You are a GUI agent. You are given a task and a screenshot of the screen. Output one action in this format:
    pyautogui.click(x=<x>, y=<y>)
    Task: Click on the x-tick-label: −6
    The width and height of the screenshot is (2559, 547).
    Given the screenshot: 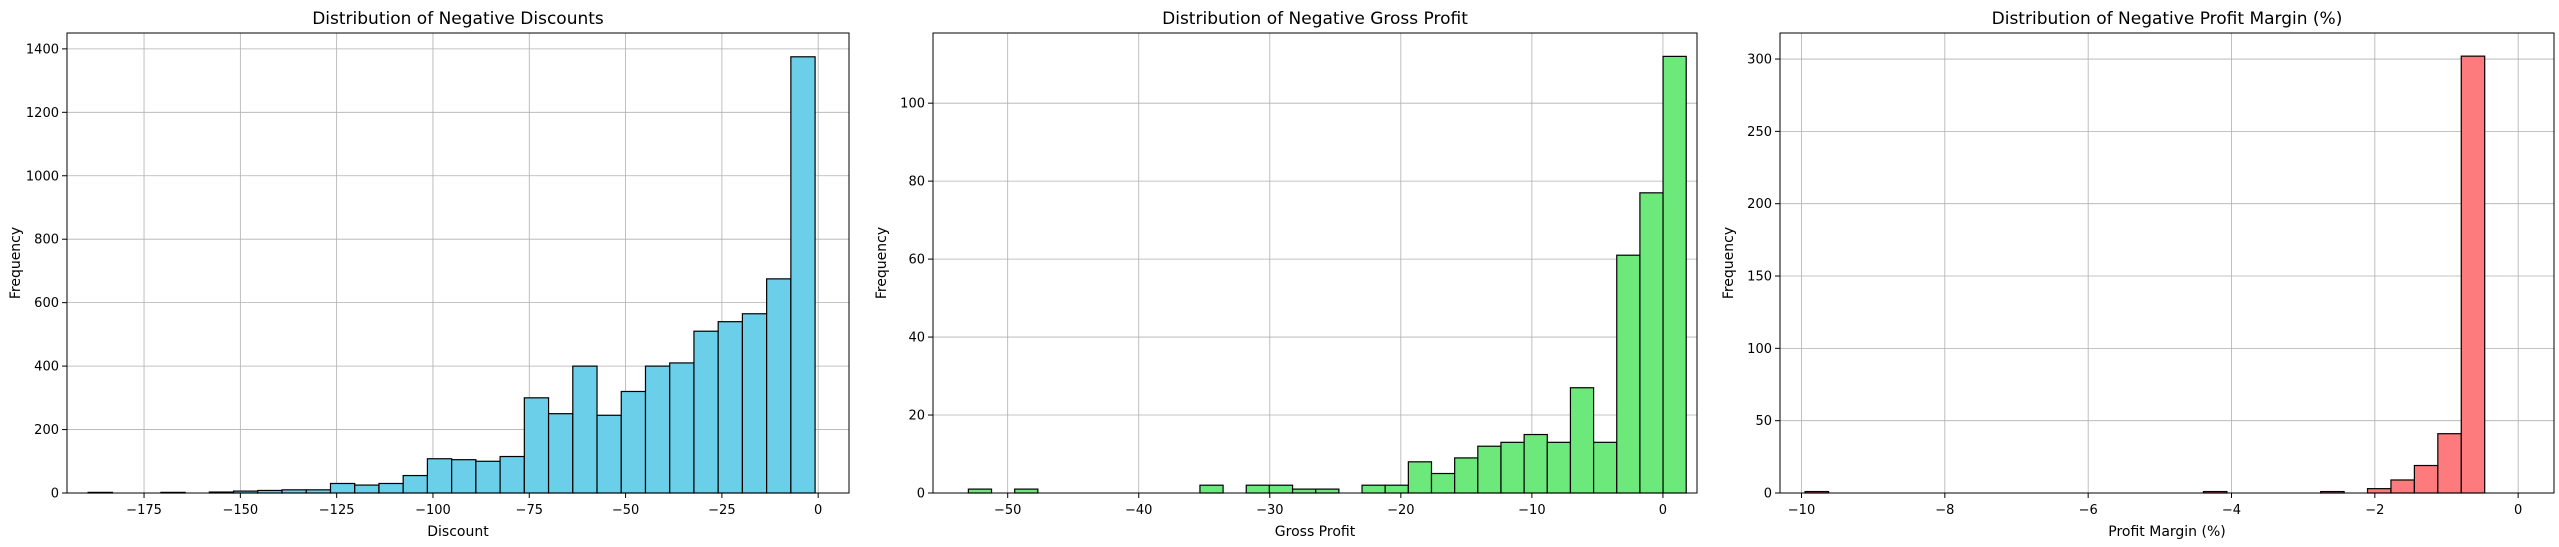 What is the action you would take?
    pyautogui.click(x=2088, y=510)
    